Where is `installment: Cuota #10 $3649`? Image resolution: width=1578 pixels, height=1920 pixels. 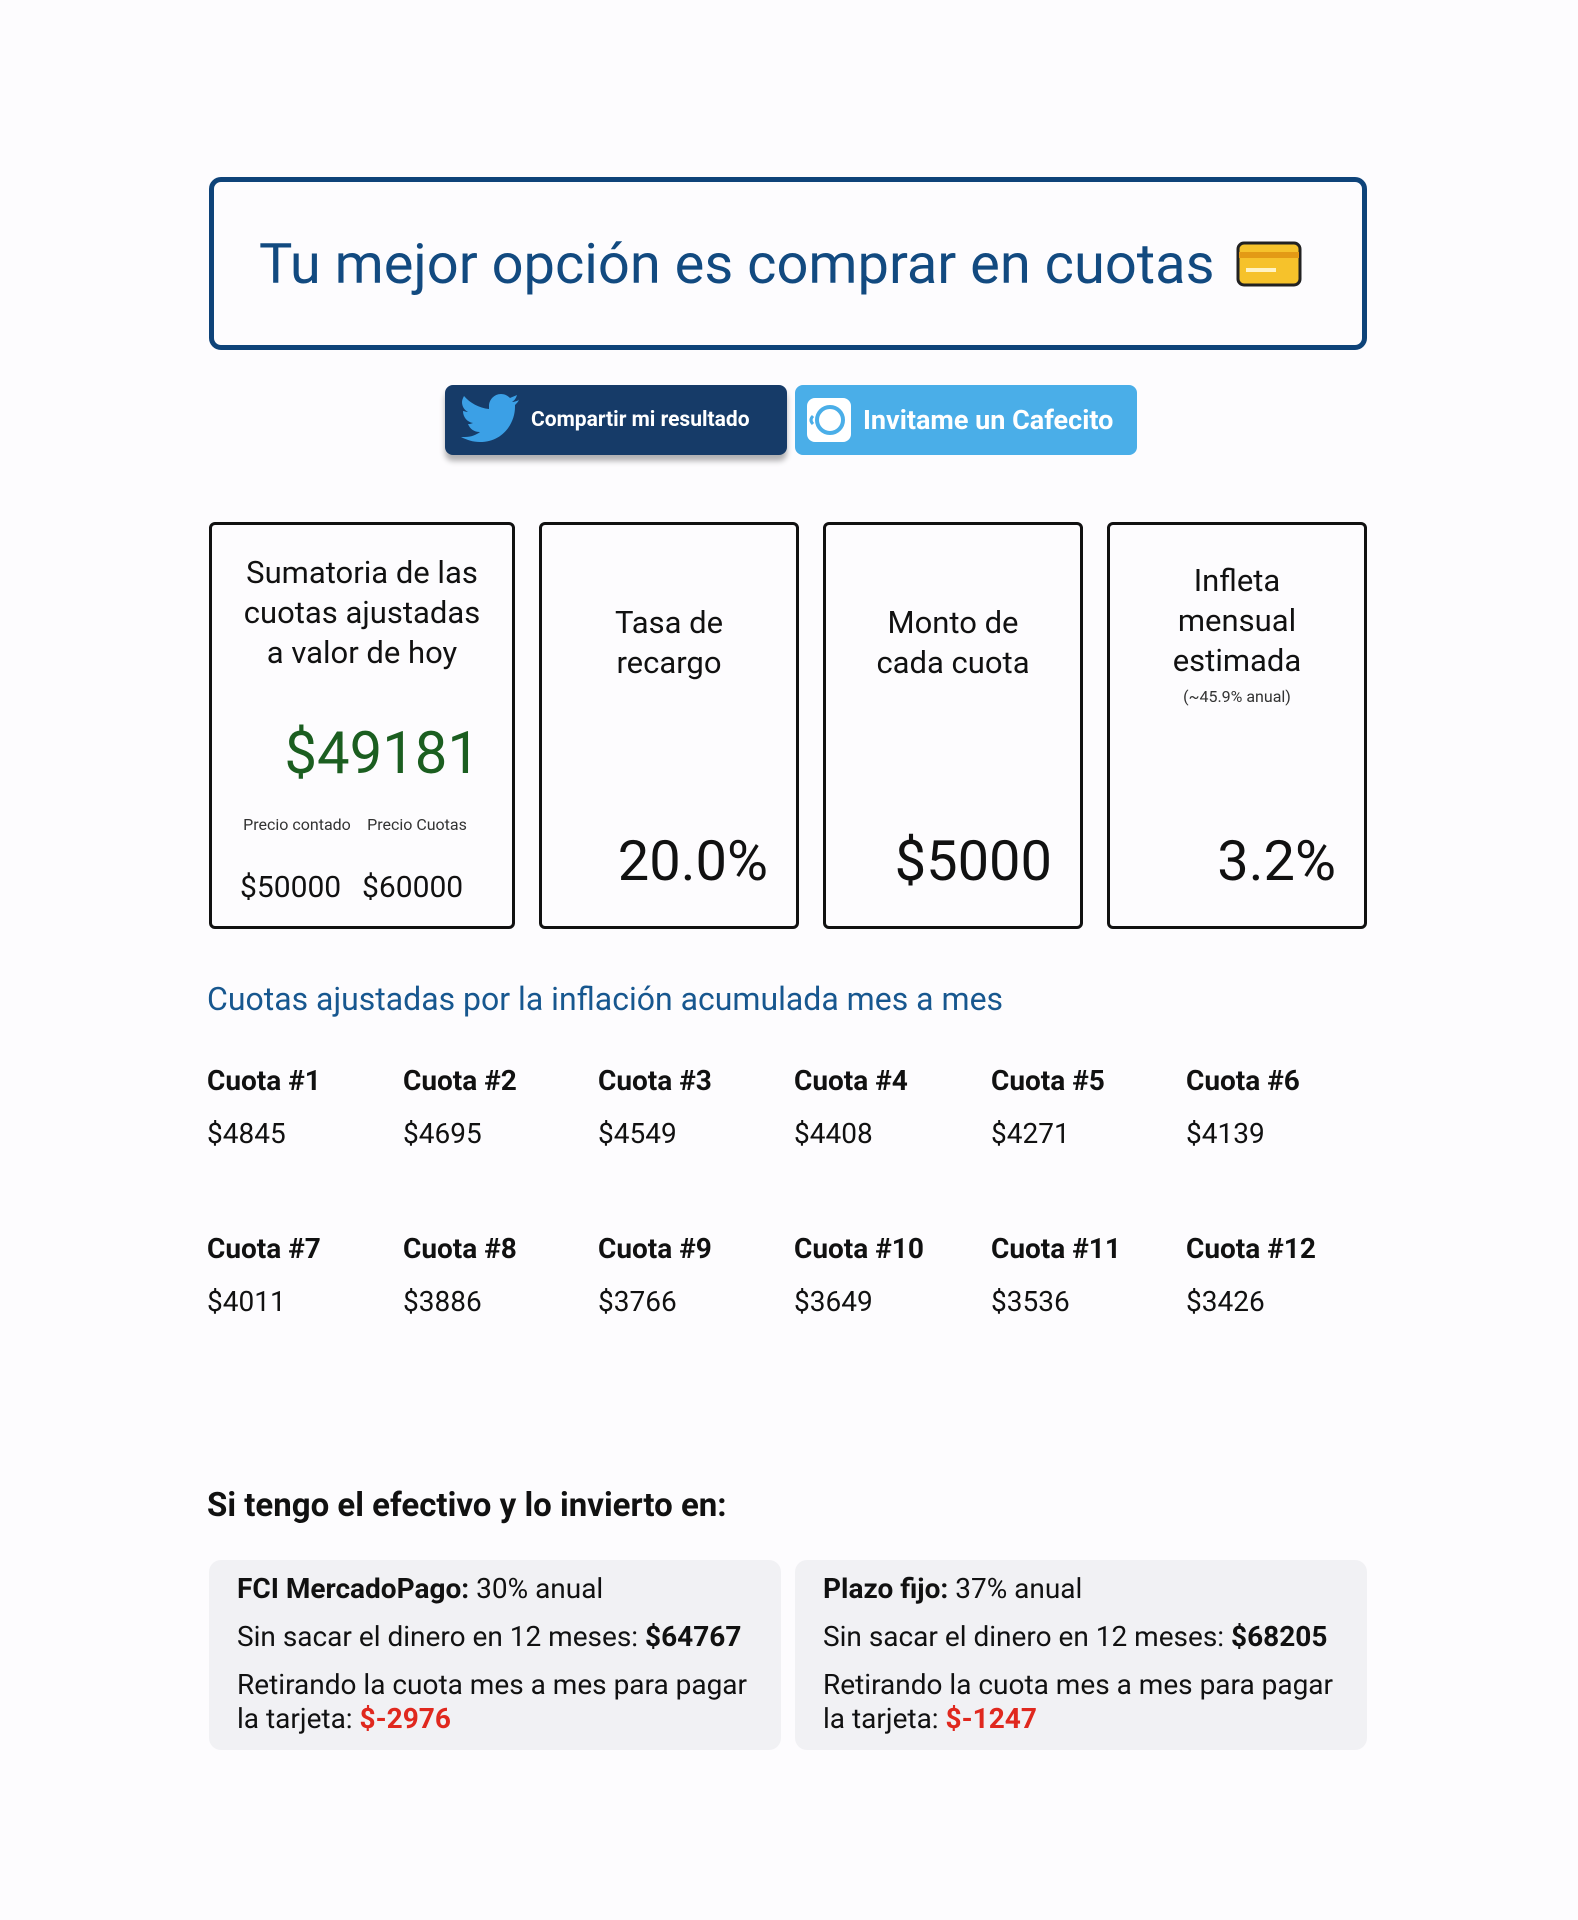 installment: Cuota #10 $3649 is located at coordinates (859, 1275).